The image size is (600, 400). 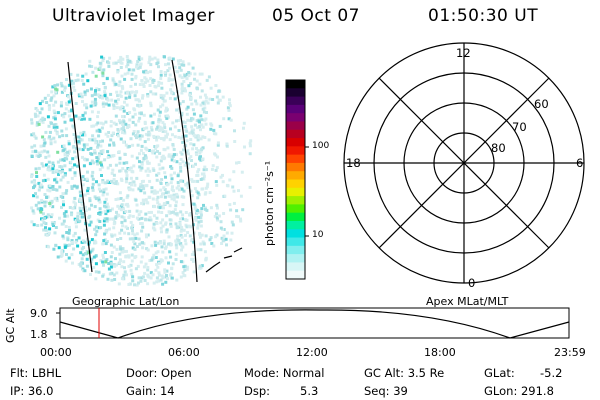 What do you see at coordinates (498, 148) in the screenshot?
I see `mlat-label-80: 80` at bounding box center [498, 148].